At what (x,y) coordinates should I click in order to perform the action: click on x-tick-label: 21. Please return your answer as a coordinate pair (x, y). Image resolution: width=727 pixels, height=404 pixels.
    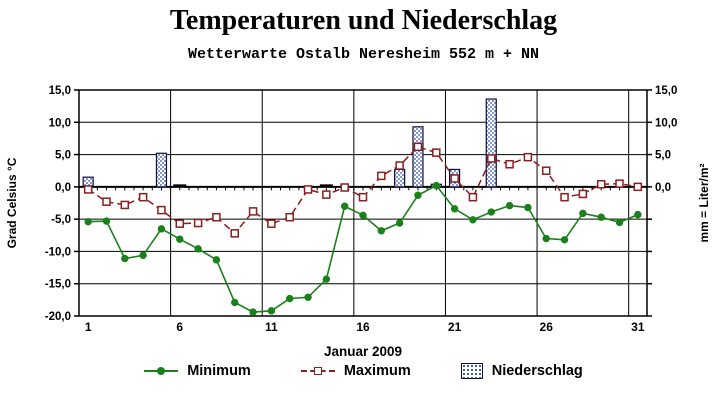
    Looking at the image, I should click on (455, 327).